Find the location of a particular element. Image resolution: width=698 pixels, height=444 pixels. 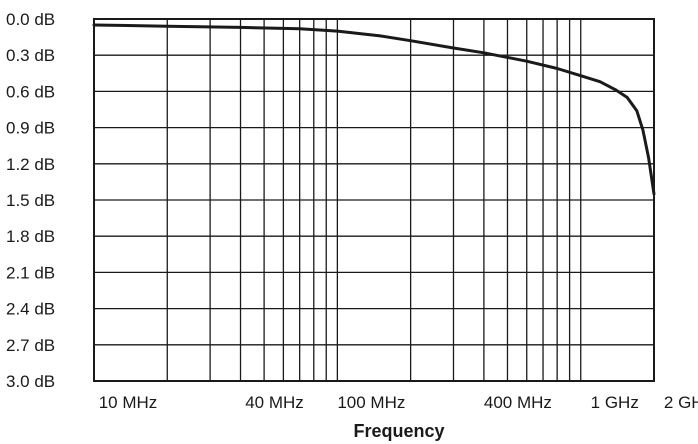

y-tick-label: 2.7 dB is located at coordinates (30, 345).